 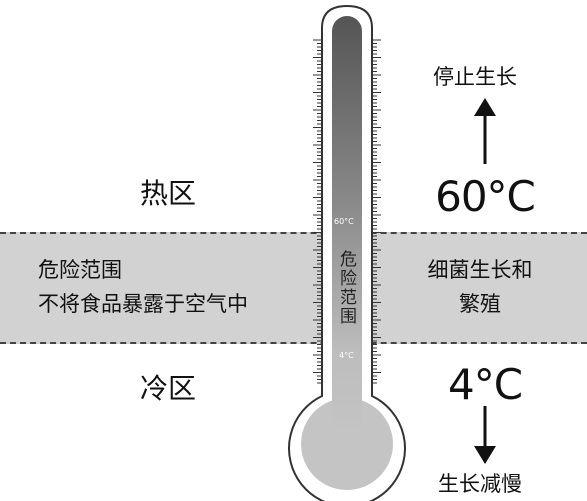 What do you see at coordinates (376, 211) in the screenshot?
I see `tick-marks-right` at bounding box center [376, 211].